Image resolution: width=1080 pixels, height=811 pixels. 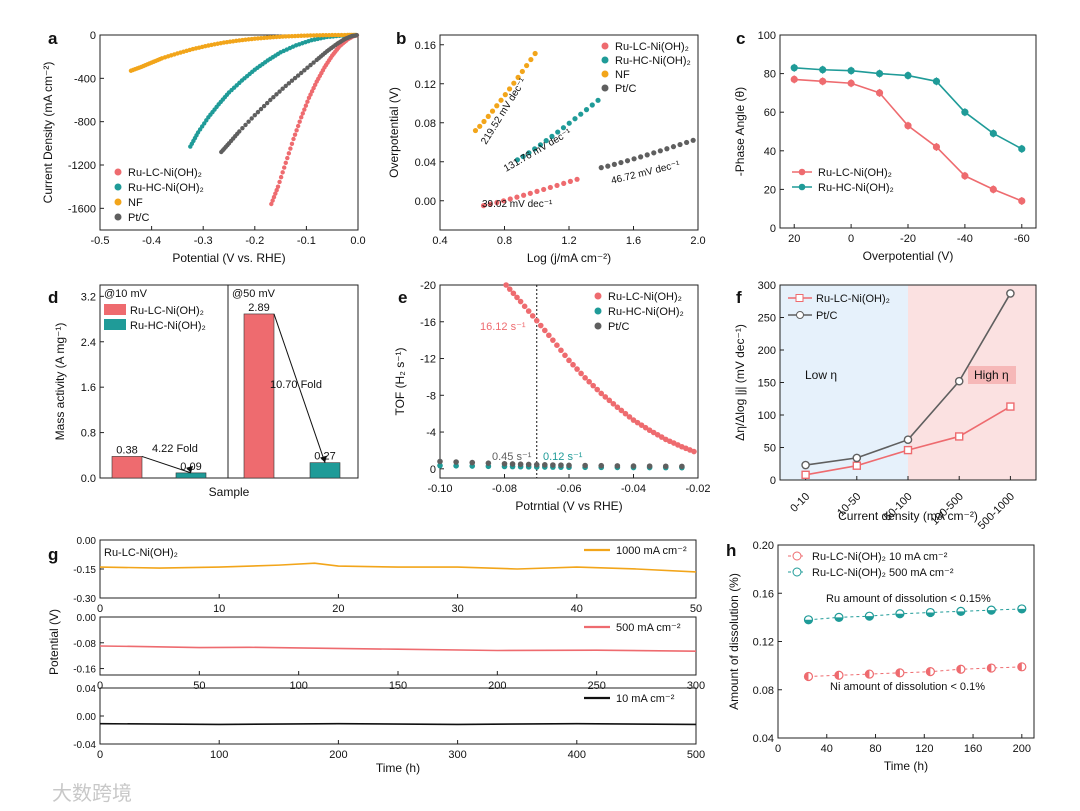 What do you see at coordinates (82, 166) in the screenshot?
I see `panel-a-ytick-label: -1200` at bounding box center [82, 166].